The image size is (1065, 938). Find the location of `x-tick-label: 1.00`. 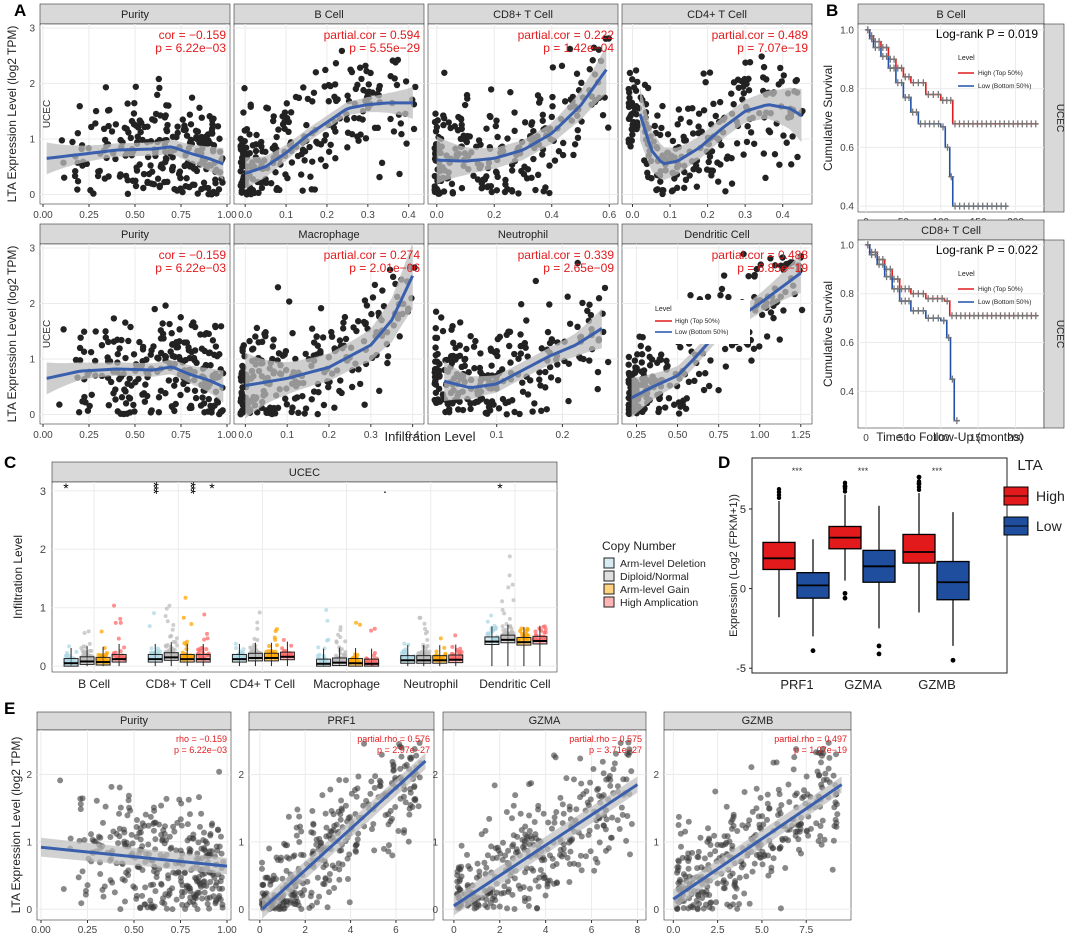

x-tick-label: 1.00 is located at coordinates (227, 930).